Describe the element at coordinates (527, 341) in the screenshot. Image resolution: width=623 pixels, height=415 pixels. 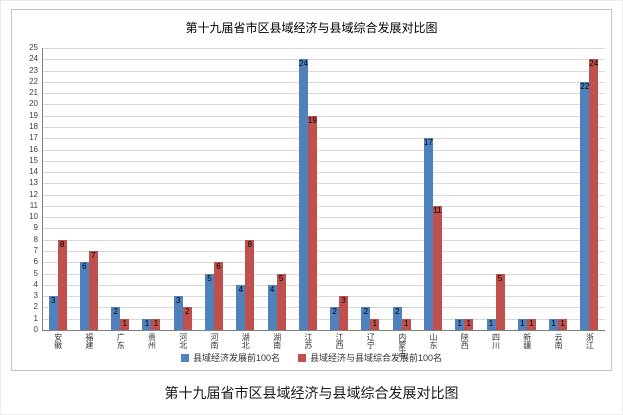
I see `x-tick-label: 新疆` at that location.